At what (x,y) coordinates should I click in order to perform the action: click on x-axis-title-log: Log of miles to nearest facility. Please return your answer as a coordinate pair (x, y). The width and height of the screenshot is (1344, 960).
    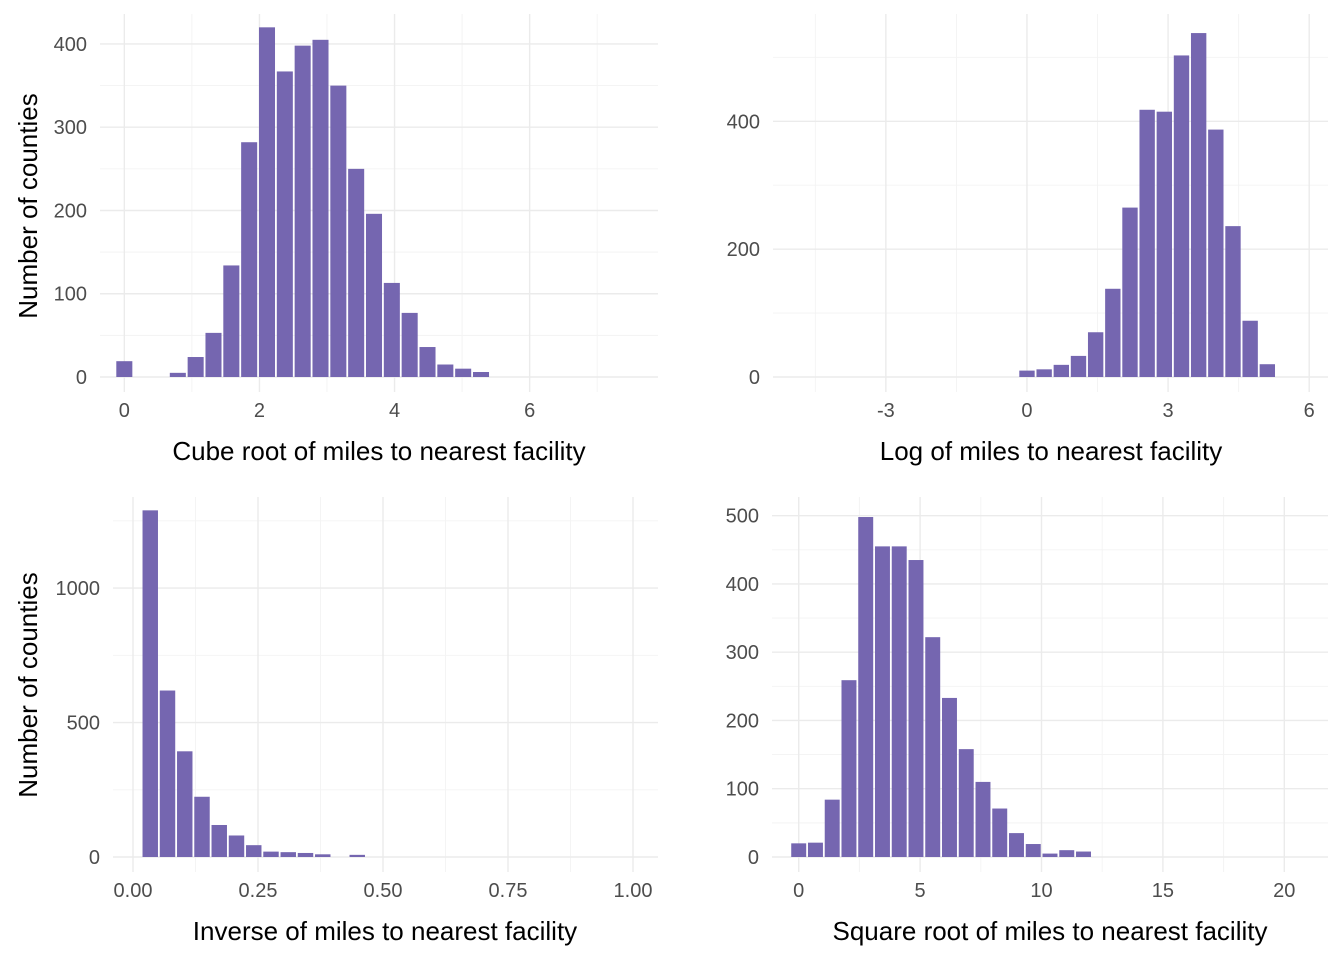
    Looking at the image, I should click on (1051, 451).